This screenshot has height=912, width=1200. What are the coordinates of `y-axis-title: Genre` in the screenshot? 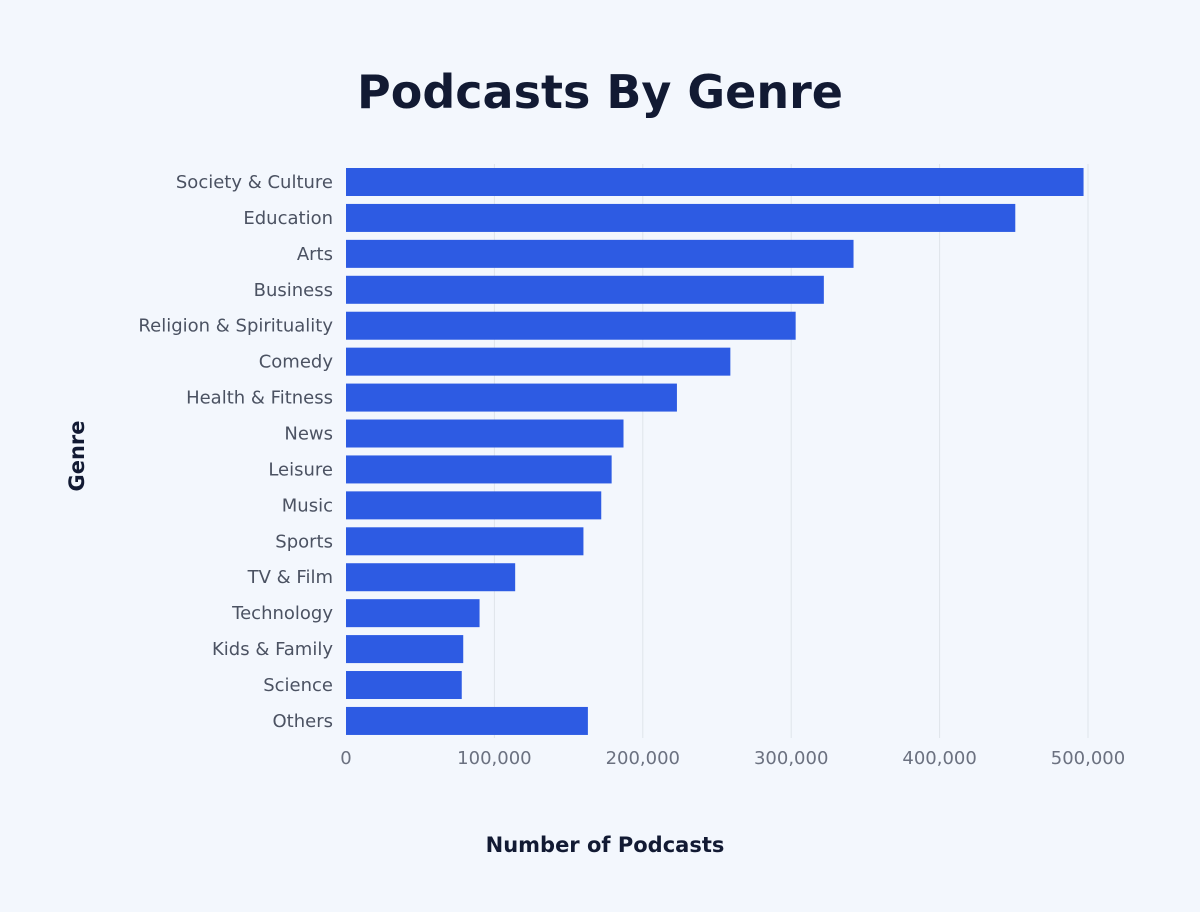 It's located at (77, 456).